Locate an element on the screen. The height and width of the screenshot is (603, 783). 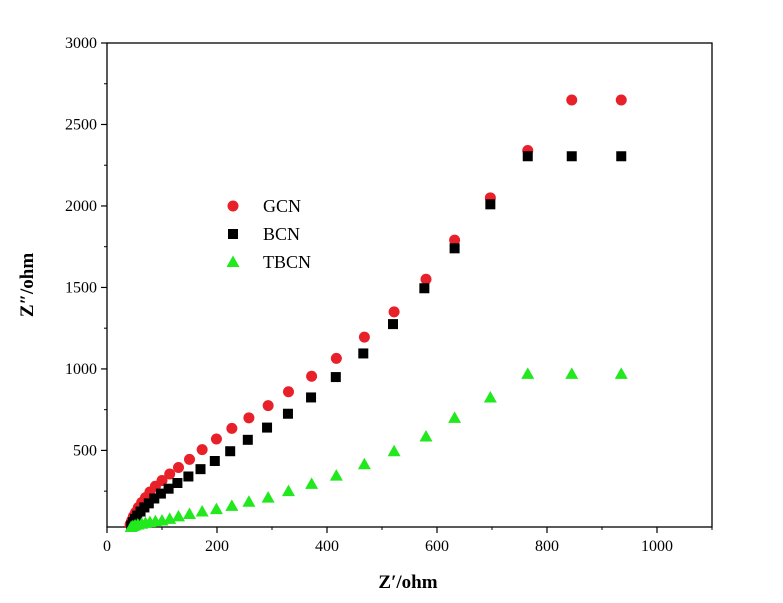
y-tick-label: 2500 is located at coordinates (81, 124).